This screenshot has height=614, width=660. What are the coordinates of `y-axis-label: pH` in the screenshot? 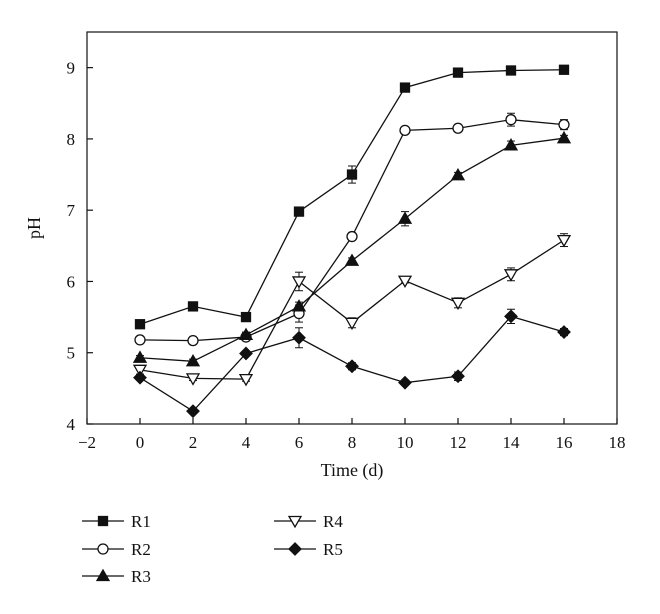 It's located at (34, 228).